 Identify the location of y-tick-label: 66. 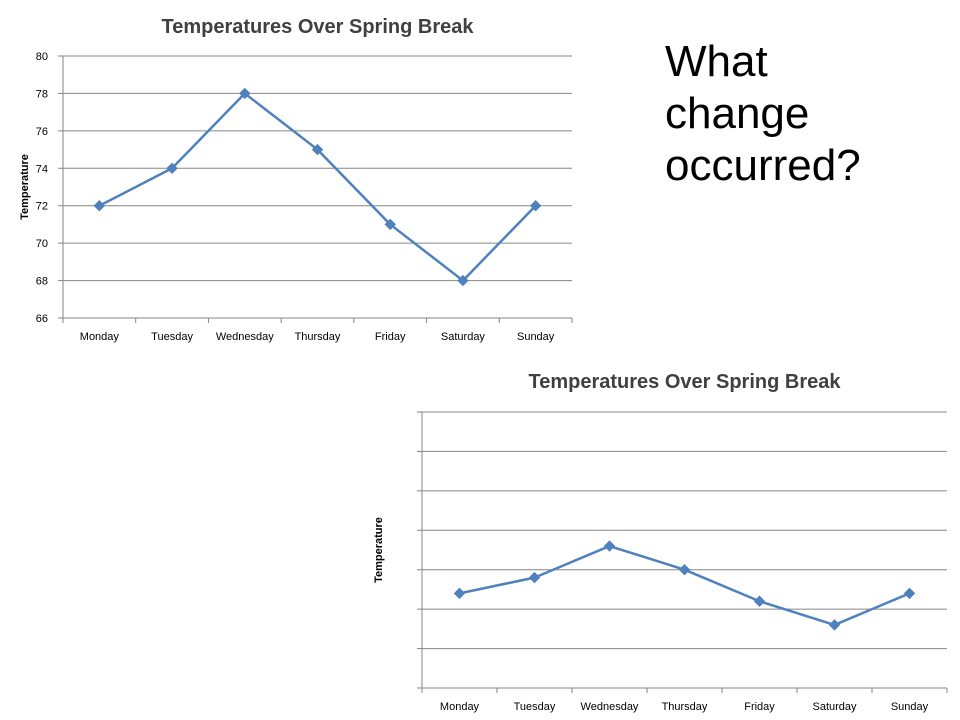
(42, 319).